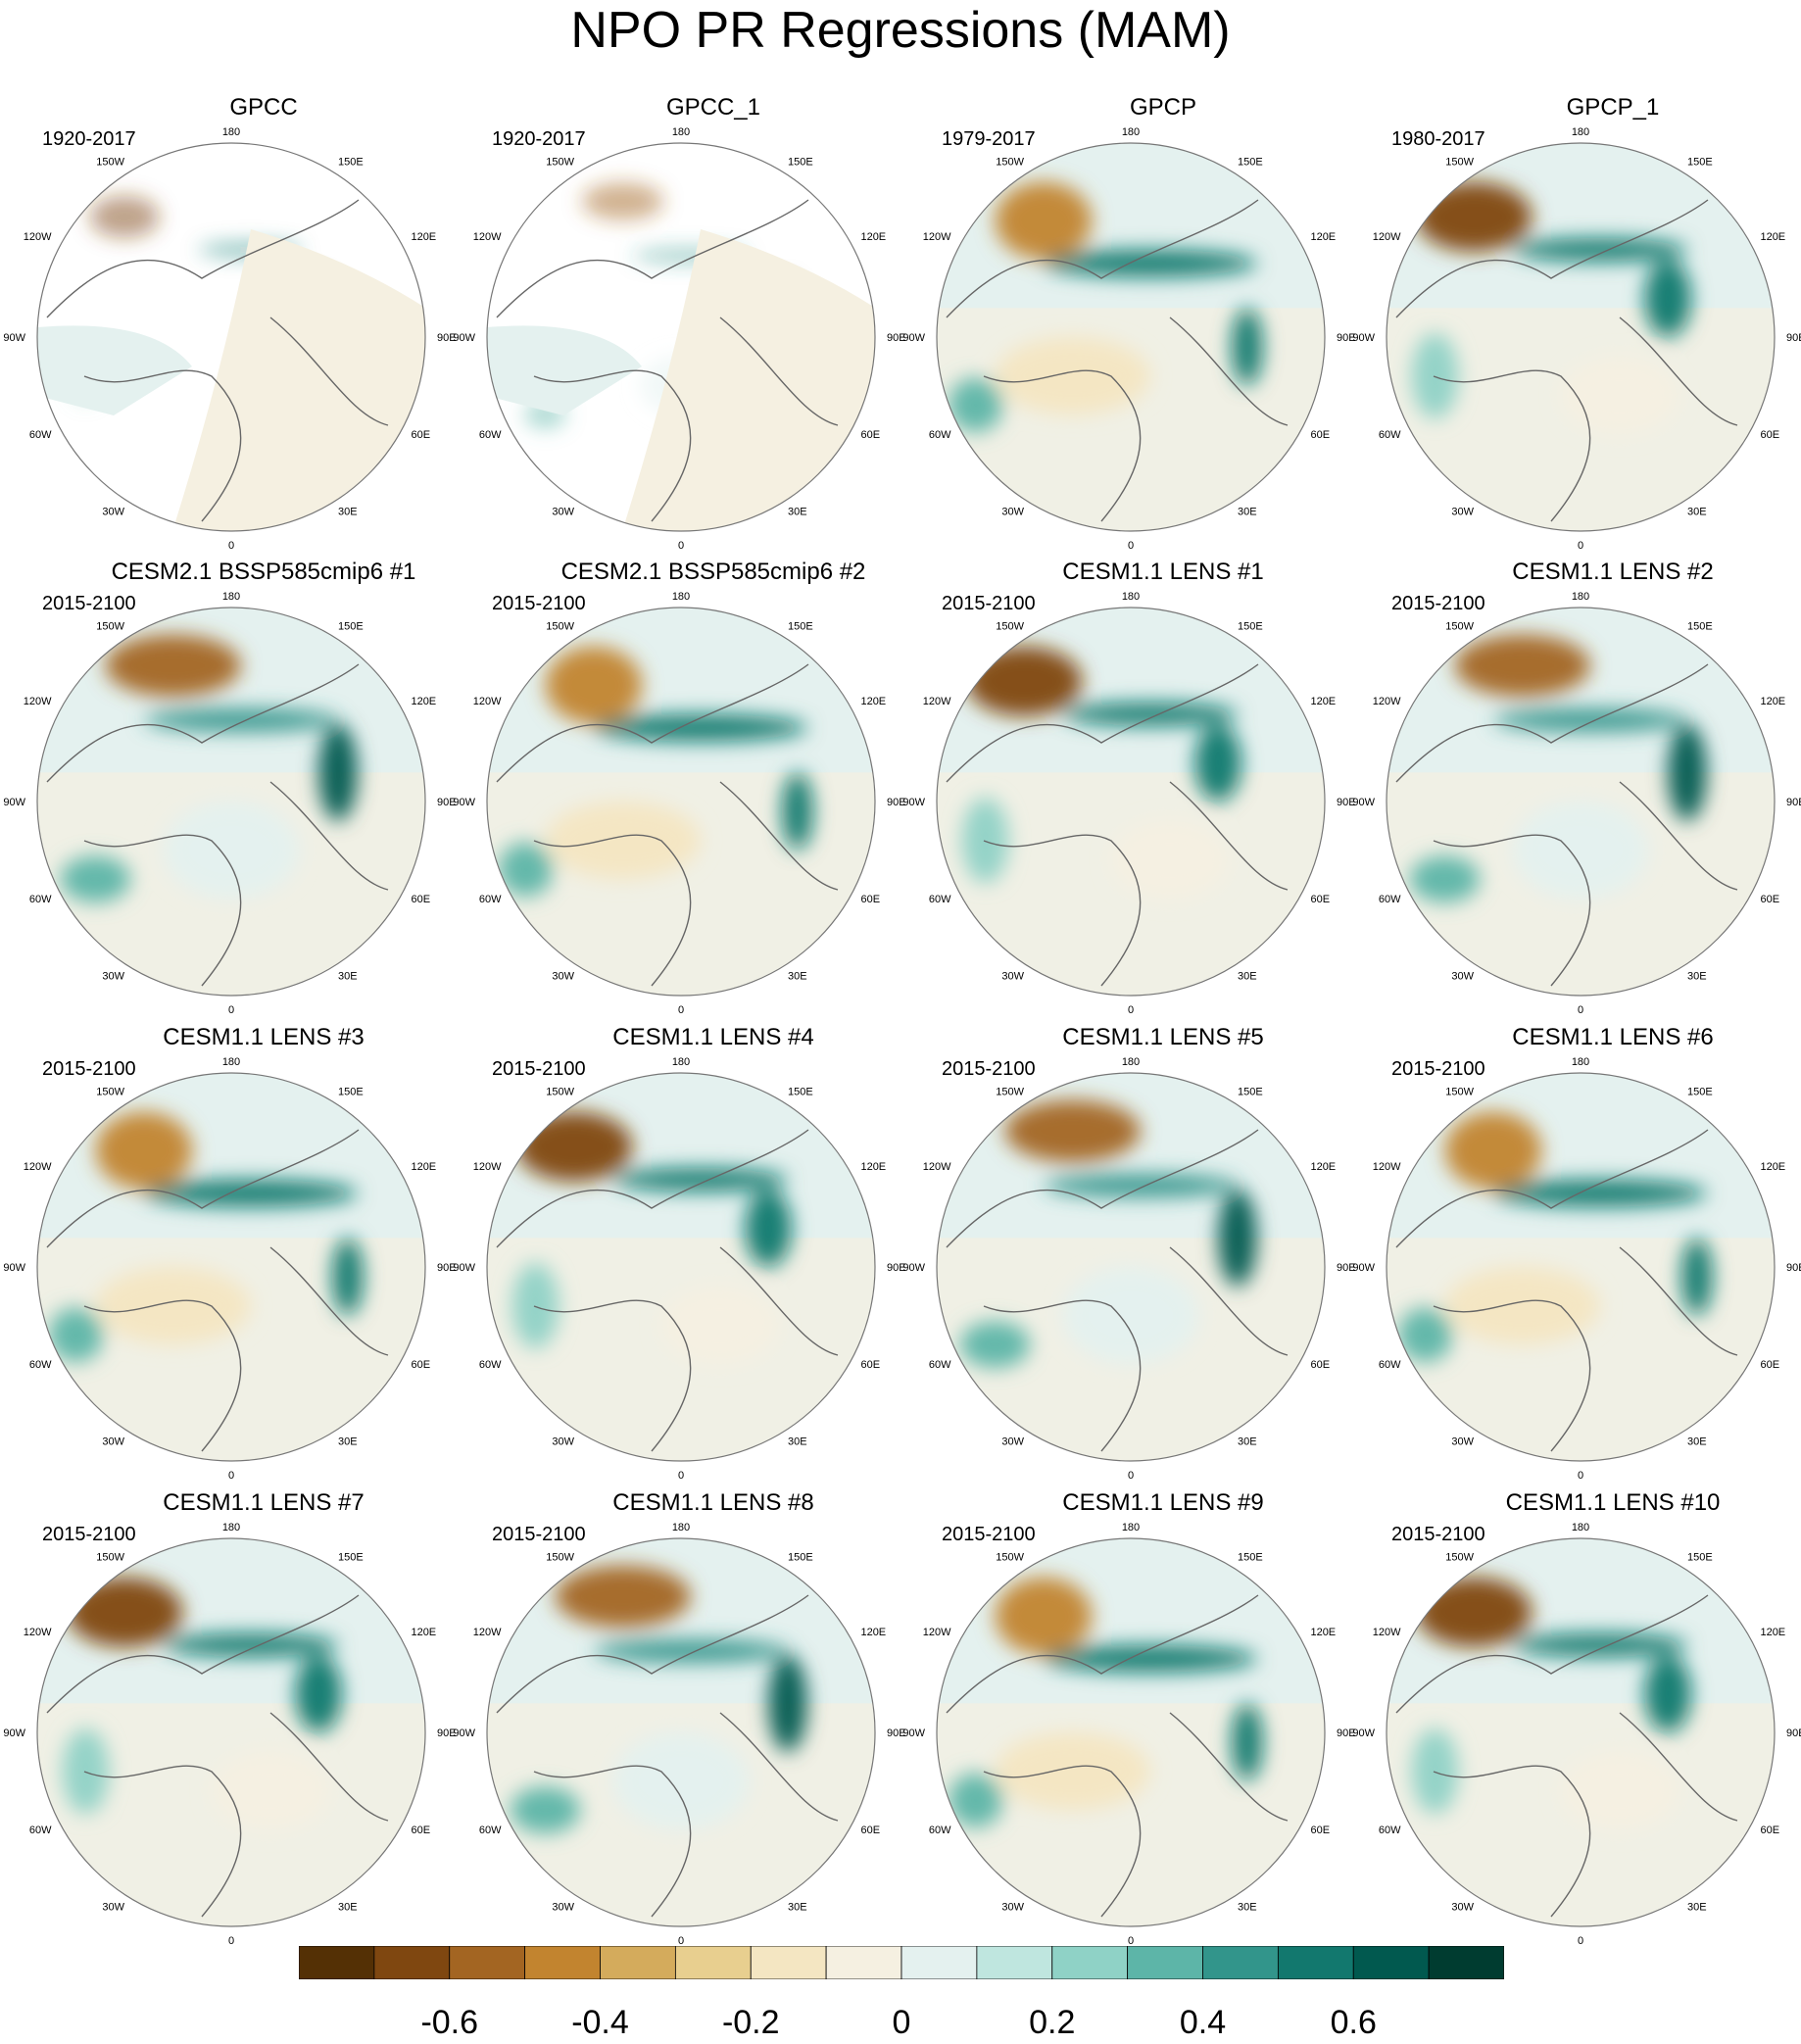 The width and height of the screenshot is (1801, 2044). What do you see at coordinates (989, 139) in the screenshot?
I see `panel-period: 1979-2017` at bounding box center [989, 139].